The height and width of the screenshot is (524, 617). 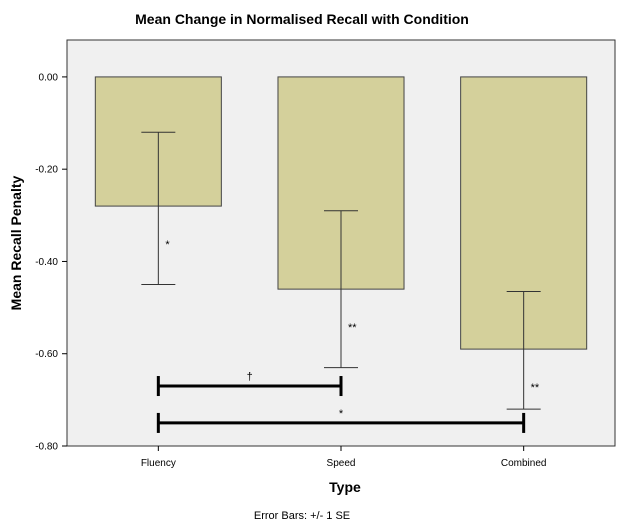 I want to click on error-bars-footnote: Error Bars: +/- 1 SE, so click(x=302, y=516).